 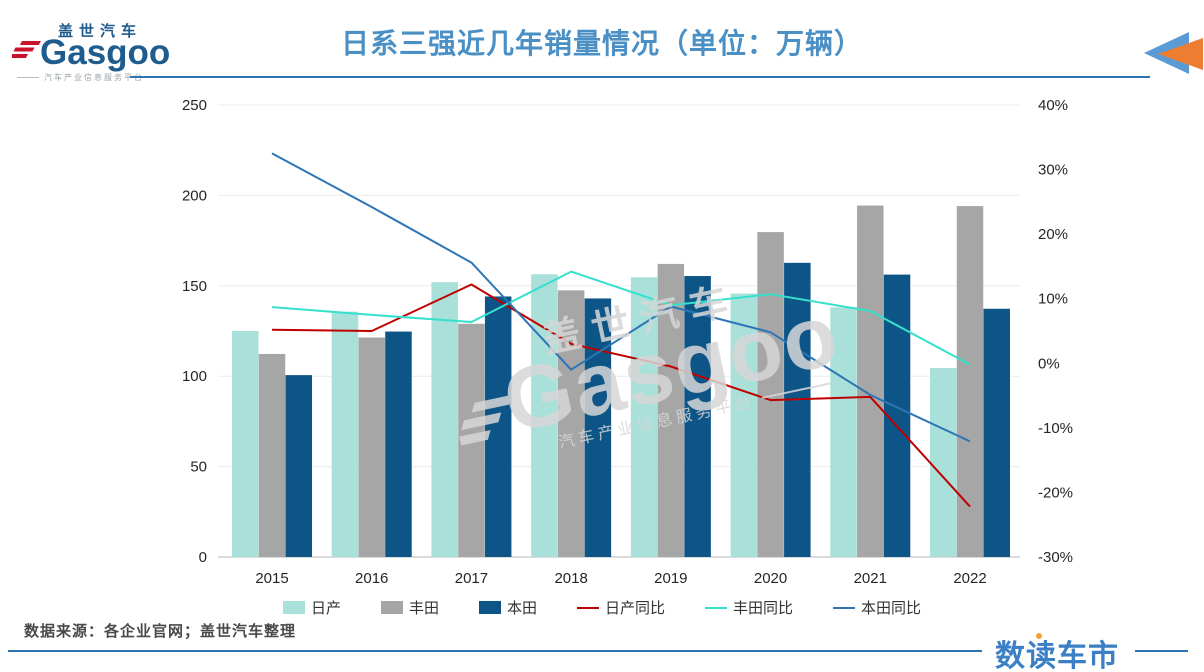 What do you see at coordinates (371, 578) in the screenshot?
I see `x-axis-label: 2016` at bounding box center [371, 578].